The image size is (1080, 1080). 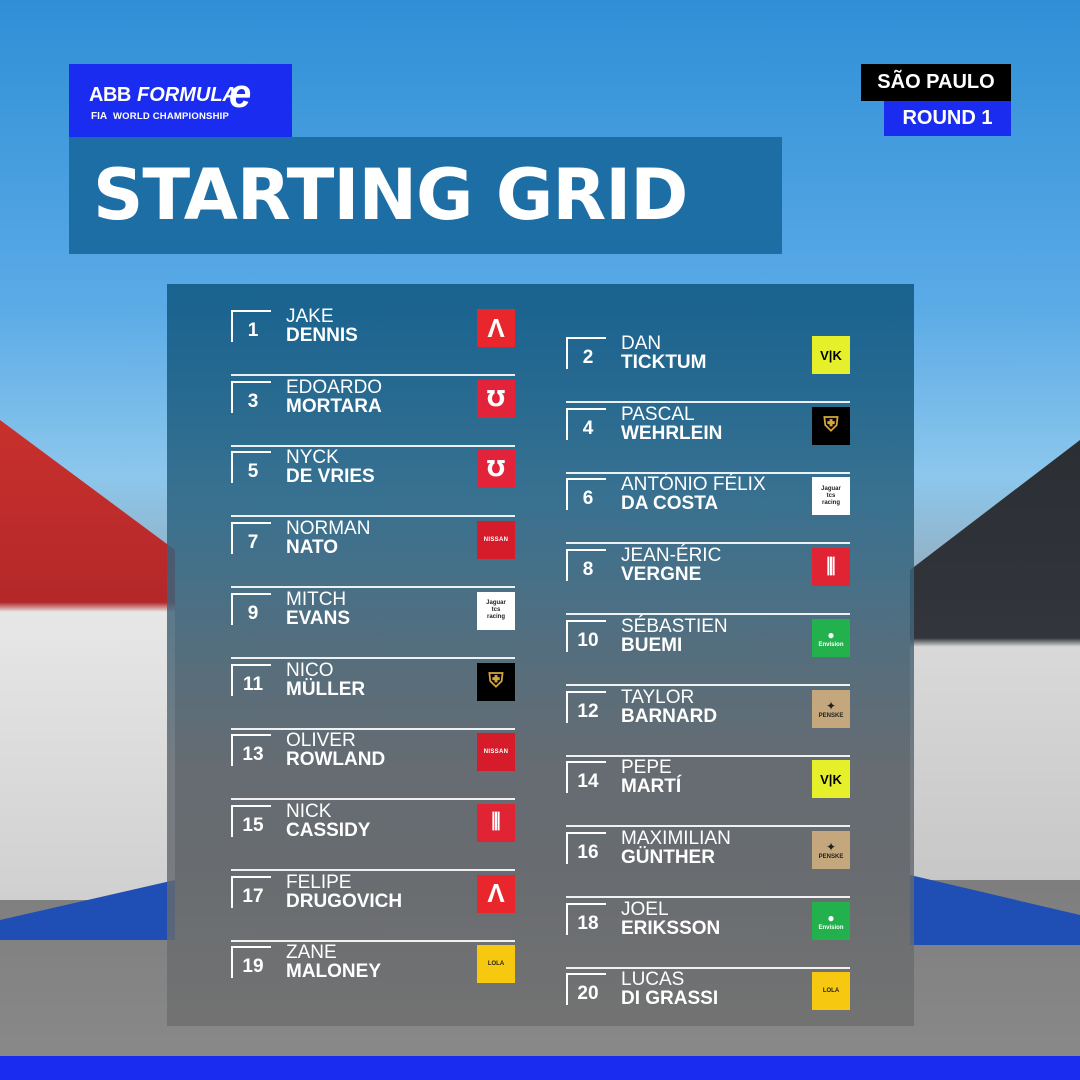 I want to click on driver-last-name: GÜNTHER, so click(x=668, y=857).